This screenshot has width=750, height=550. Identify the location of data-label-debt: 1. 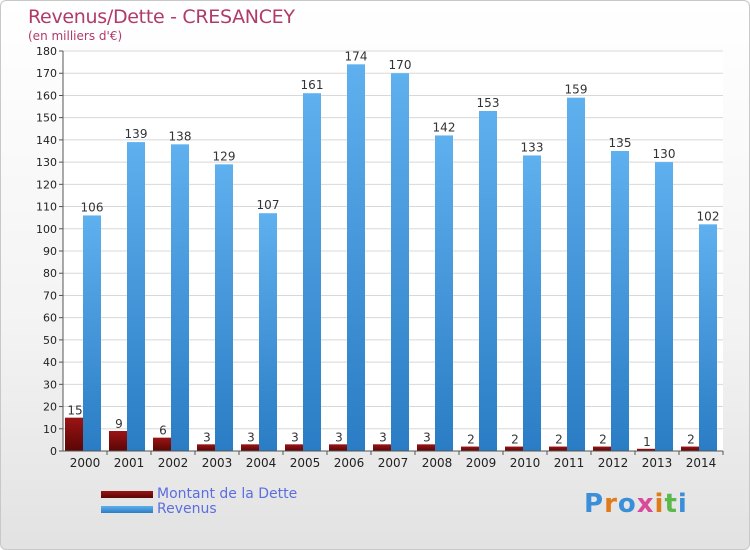
(647, 442).